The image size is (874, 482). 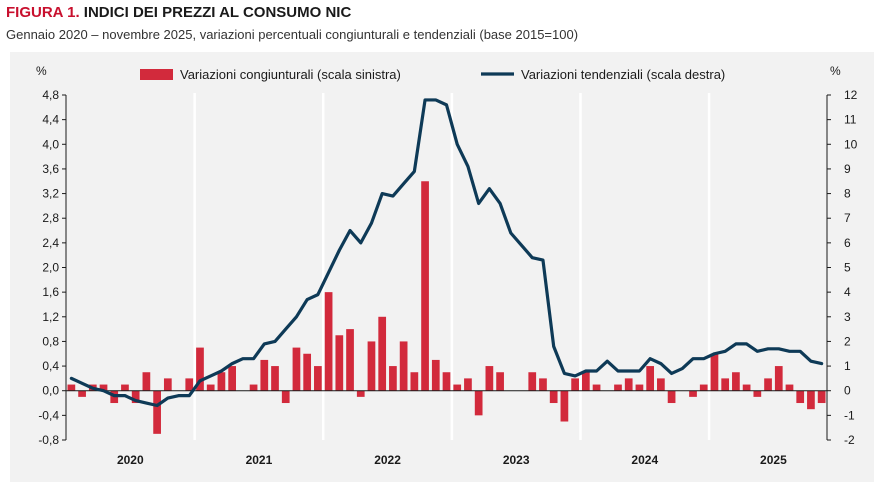 What do you see at coordinates (50, 243) in the screenshot?
I see `left-axis-tick-label: 2,4` at bounding box center [50, 243].